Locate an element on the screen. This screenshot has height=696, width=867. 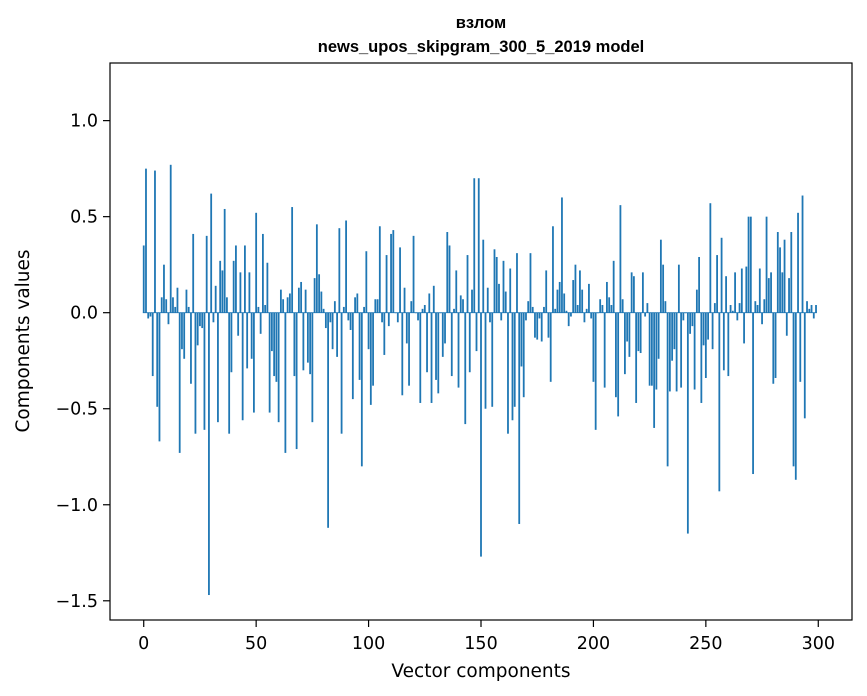
y-tick-label: −0.5 is located at coordinates (77, 410).